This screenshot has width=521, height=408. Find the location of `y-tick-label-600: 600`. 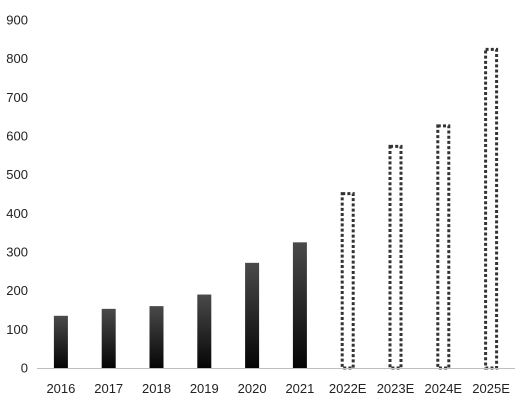

y-tick-label-600: 600 is located at coordinates (17, 136).